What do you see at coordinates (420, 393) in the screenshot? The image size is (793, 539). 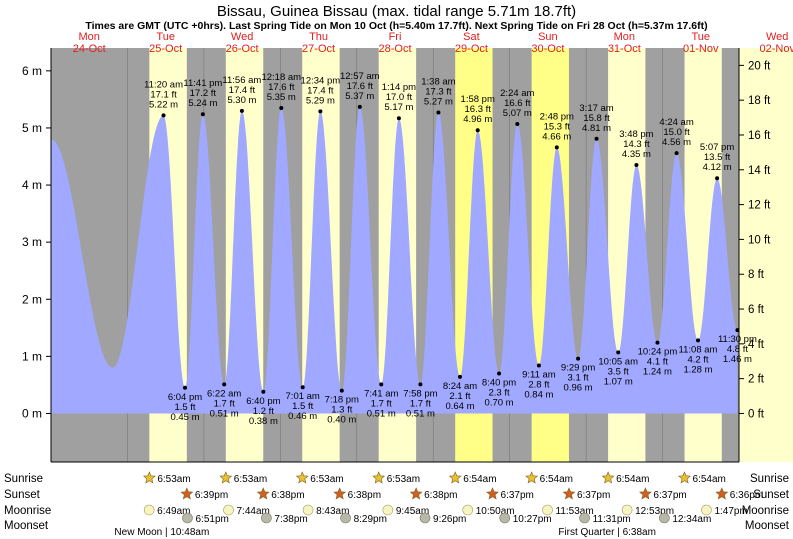 I see `low-tide-label: 7:58 pm` at bounding box center [420, 393].